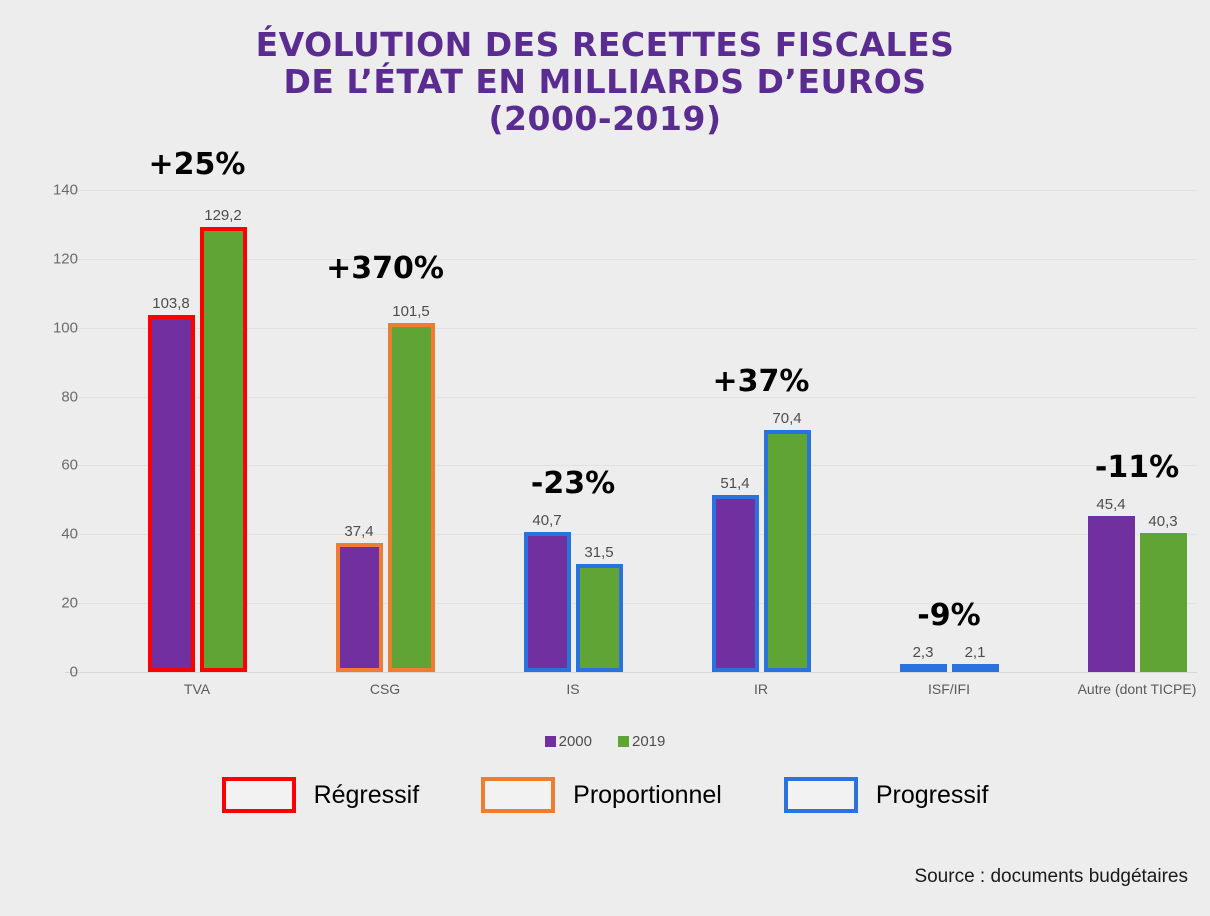 This screenshot has width=1210, height=916. Describe the element at coordinates (385, 431) in the screenshot. I see `bar-pair: 37,4 101,5` at that location.